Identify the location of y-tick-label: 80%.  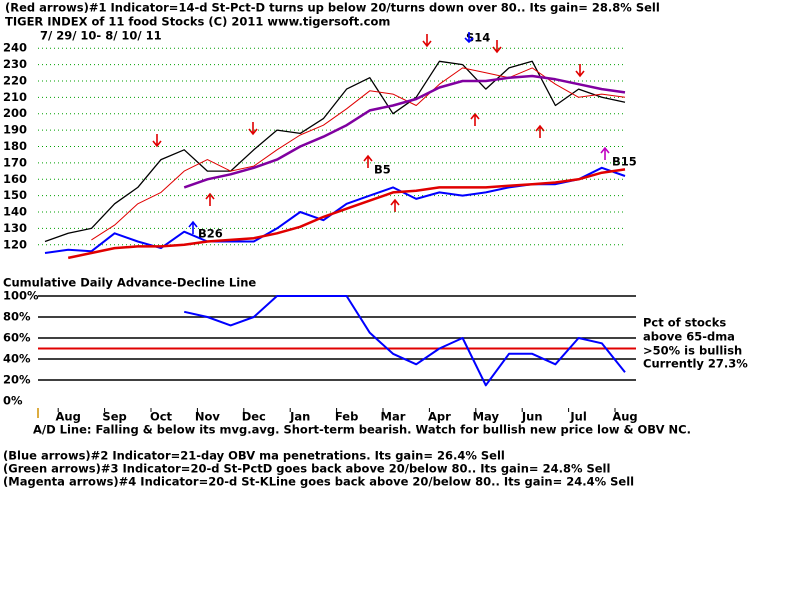
(17, 317).